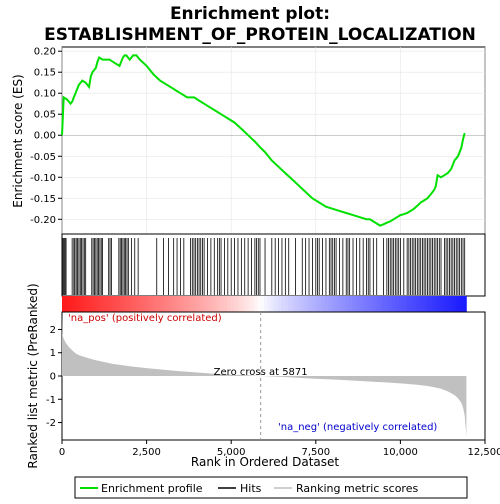 Image resolution: width=500 pixels, height=504 pixels. I want to click on x-tick-label: 2,500, so click(146, 452).